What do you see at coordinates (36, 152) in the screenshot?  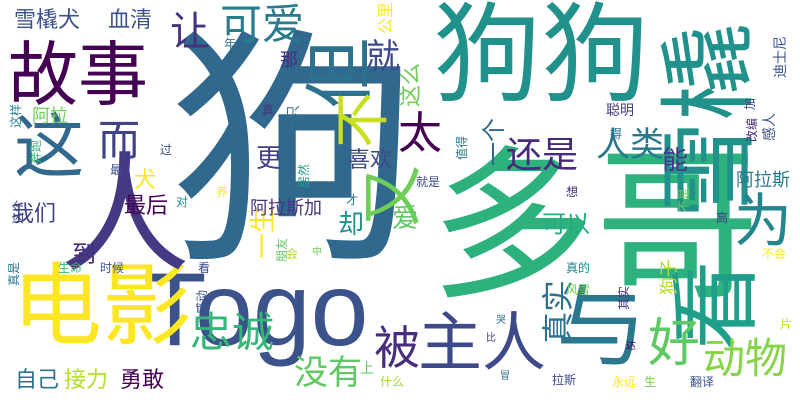 I see `word-benpao: 奔跑` at bounding box center [36, 152].